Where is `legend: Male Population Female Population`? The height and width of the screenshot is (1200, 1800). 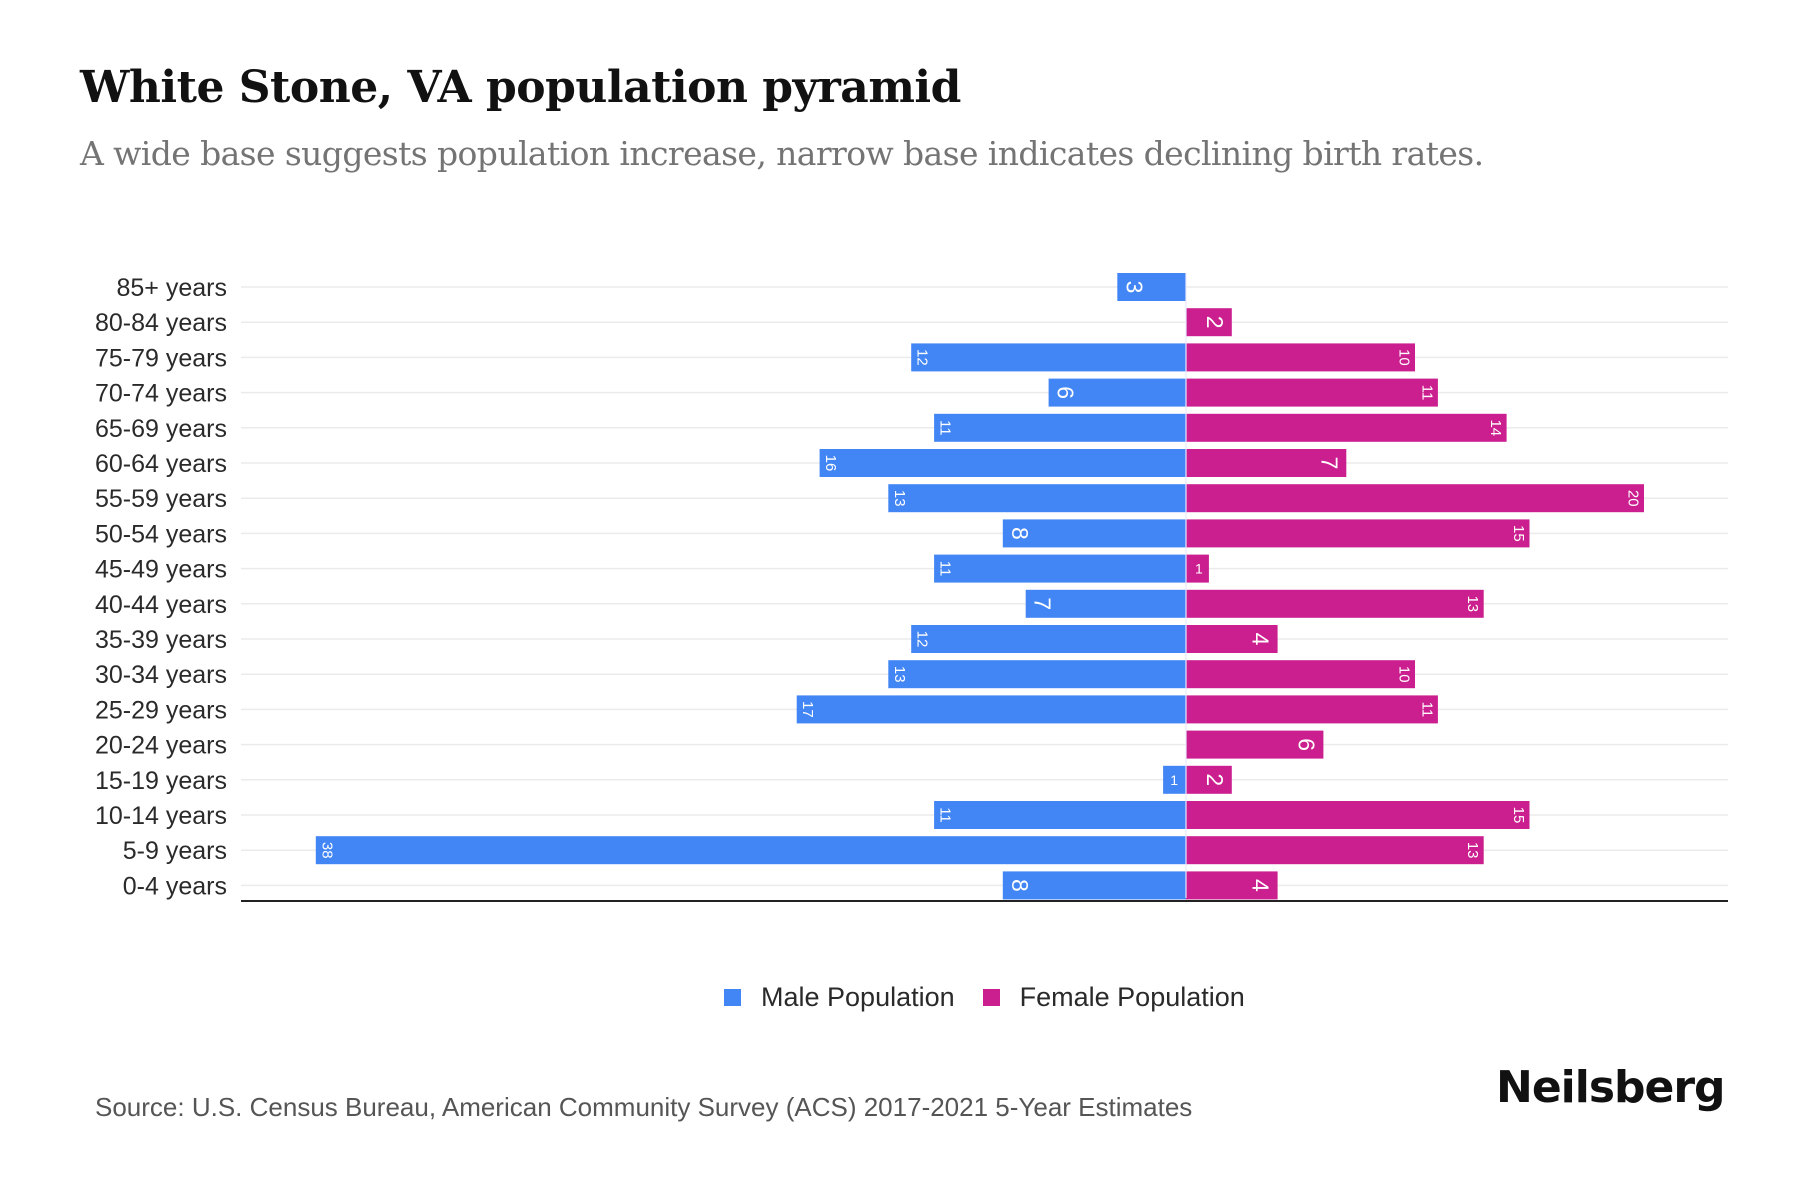 legend: Male Population Female Population is located at coordinates (998, 997).